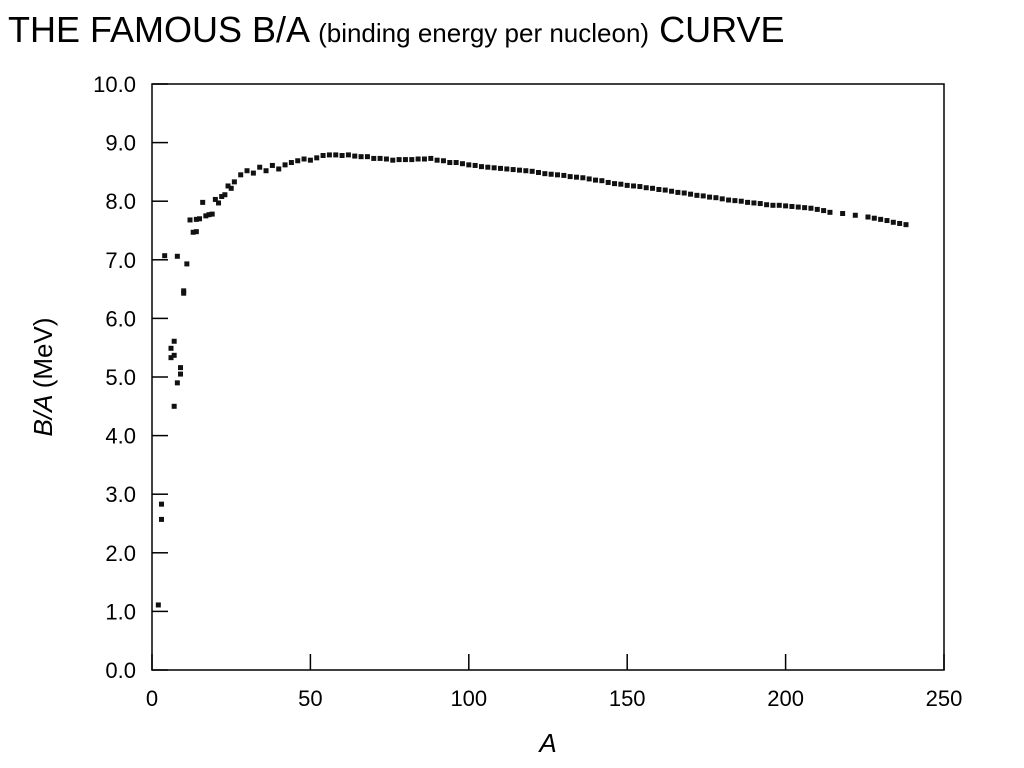 The height and width of the screenshot is (768, 1024). What do you see at coordinates (944, 698) in the screenshot?
I see `x-tick-label: 250` at bounding box center [944, 698].